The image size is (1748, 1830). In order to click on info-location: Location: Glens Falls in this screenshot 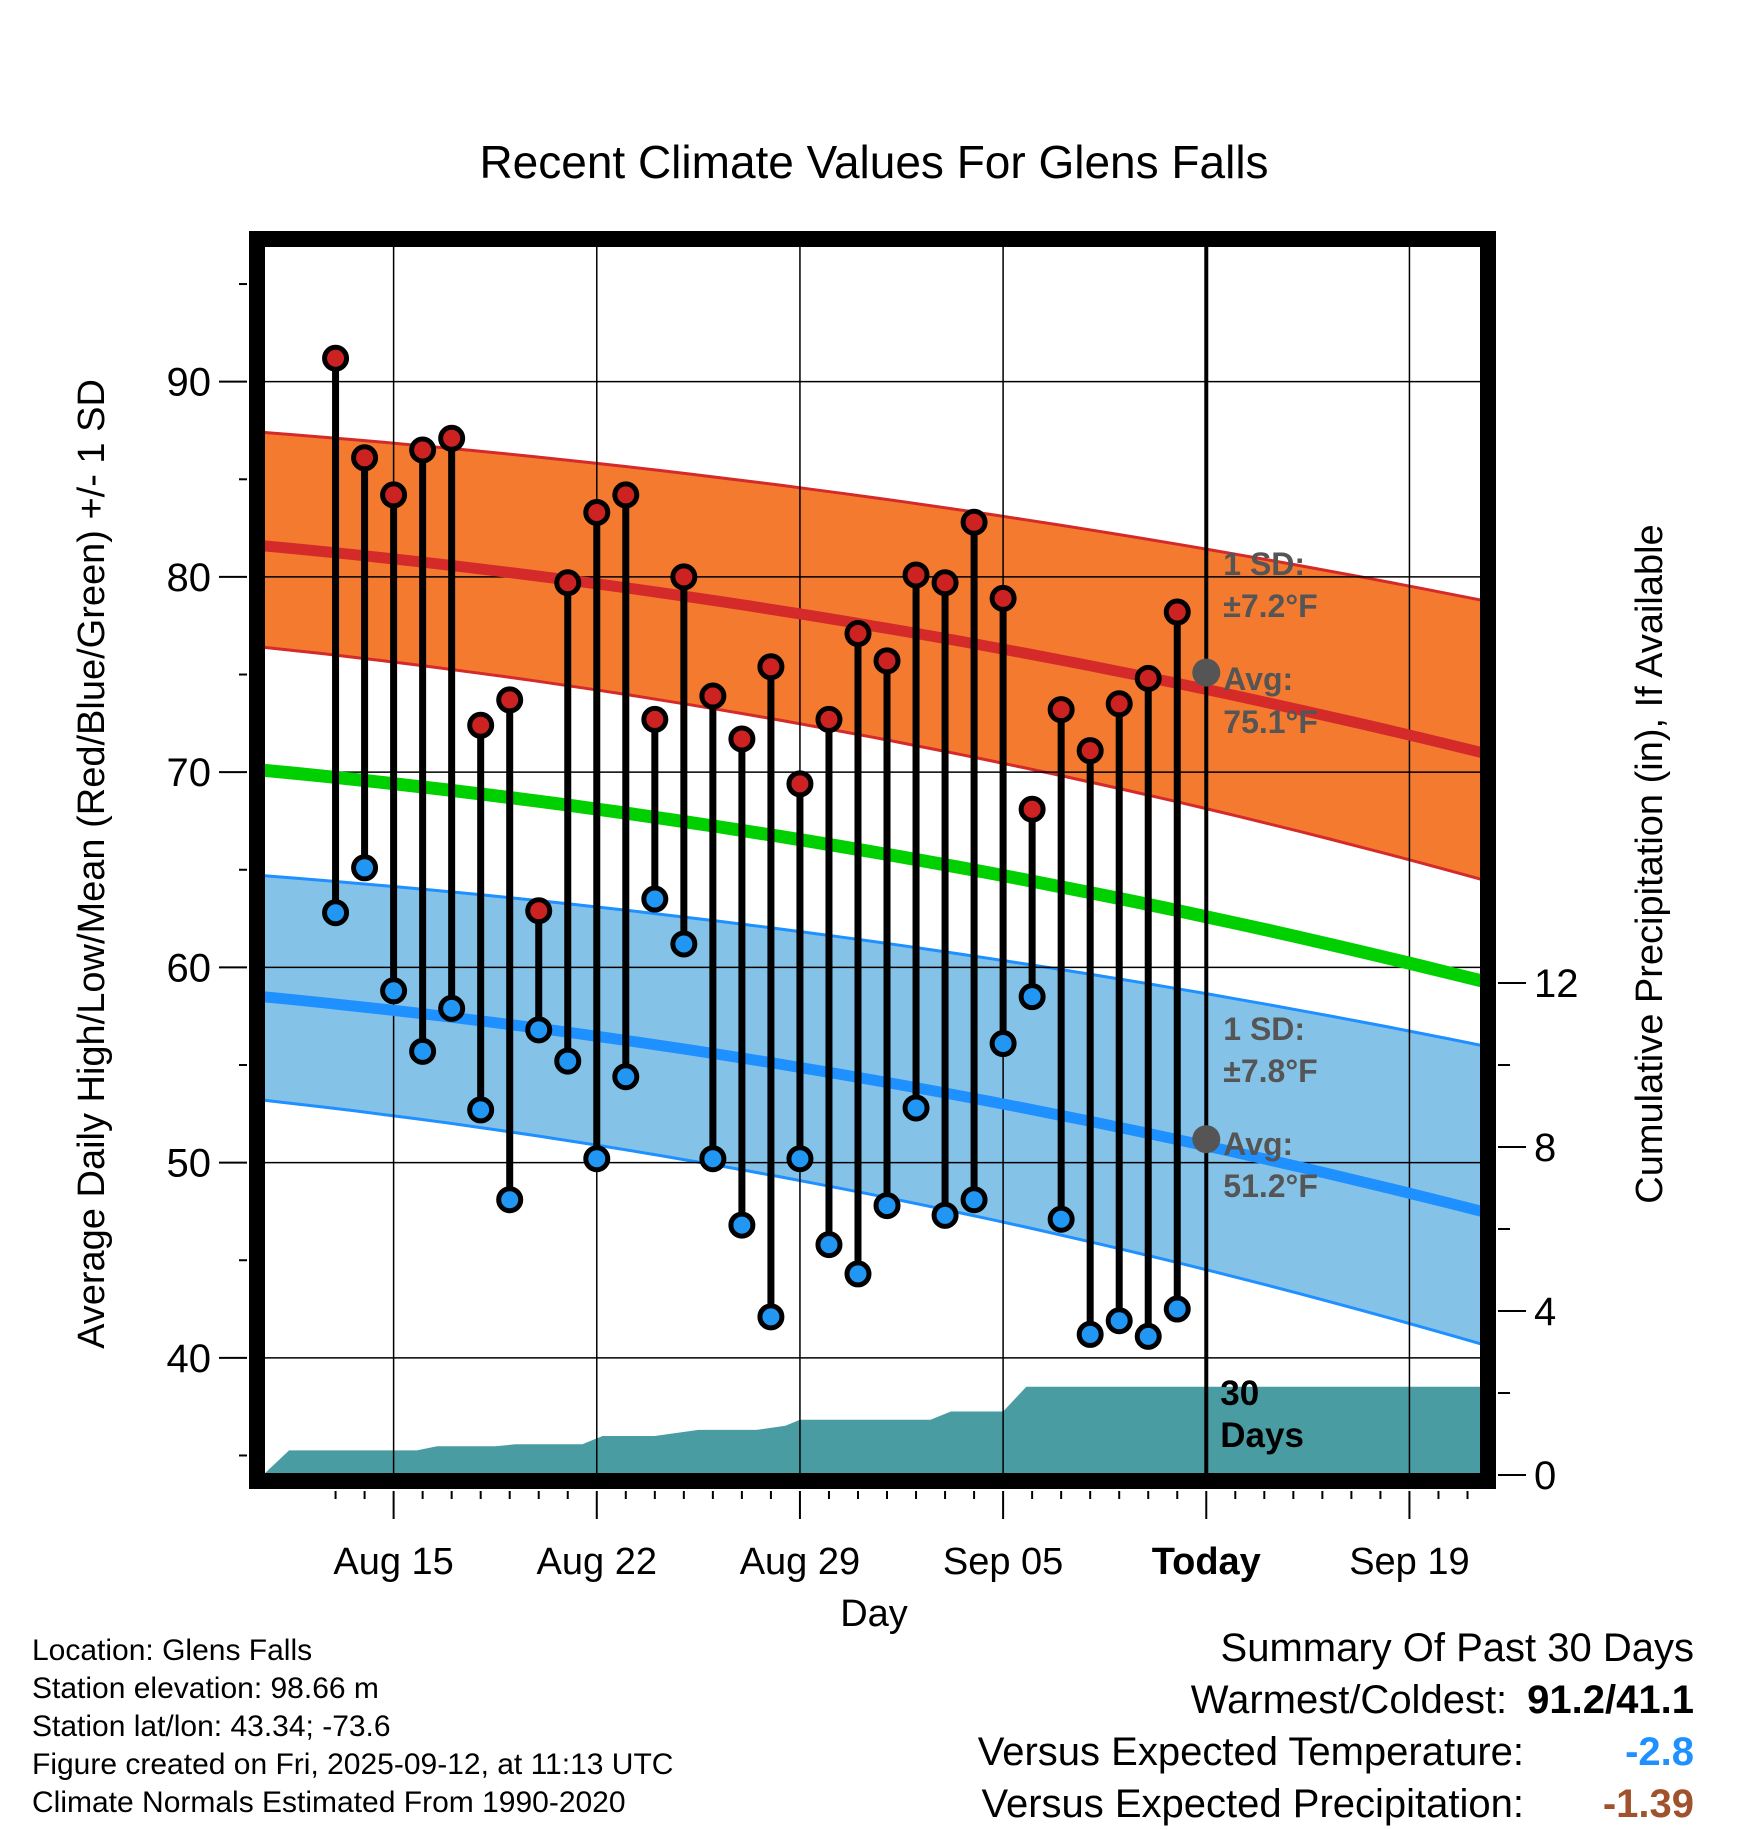, I will do `click(172, 1650)`.